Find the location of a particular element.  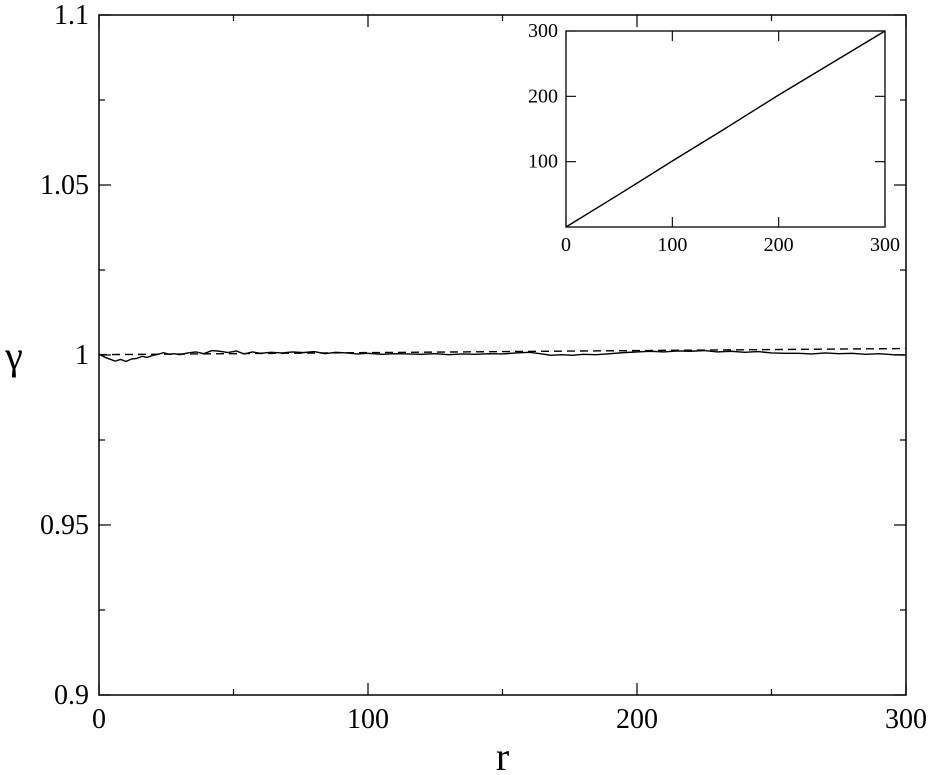

inset-x-tick-label: 100 is located at coordinates (672, 245).